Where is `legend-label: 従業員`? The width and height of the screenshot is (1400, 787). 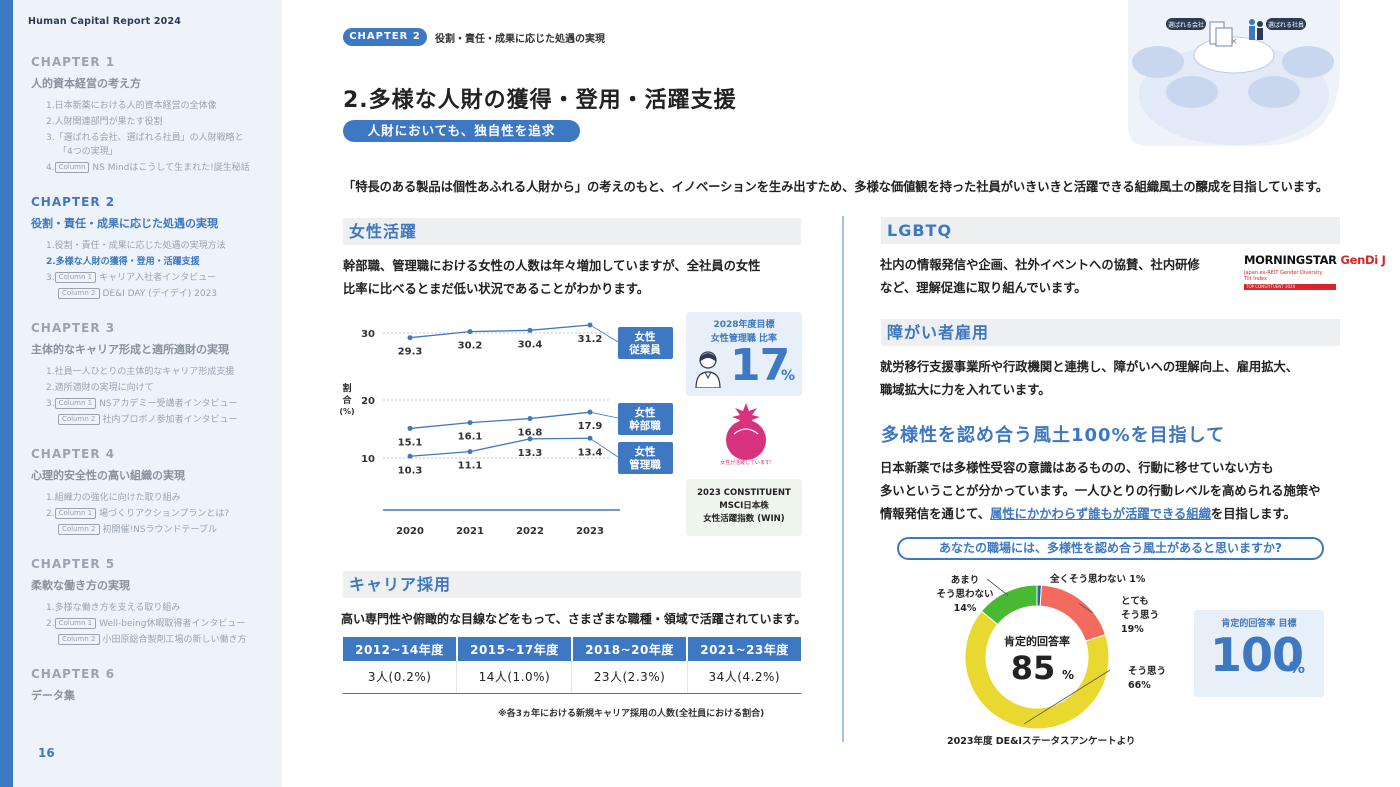
legend-label: 従業員 is located at coordinates (644, 349).